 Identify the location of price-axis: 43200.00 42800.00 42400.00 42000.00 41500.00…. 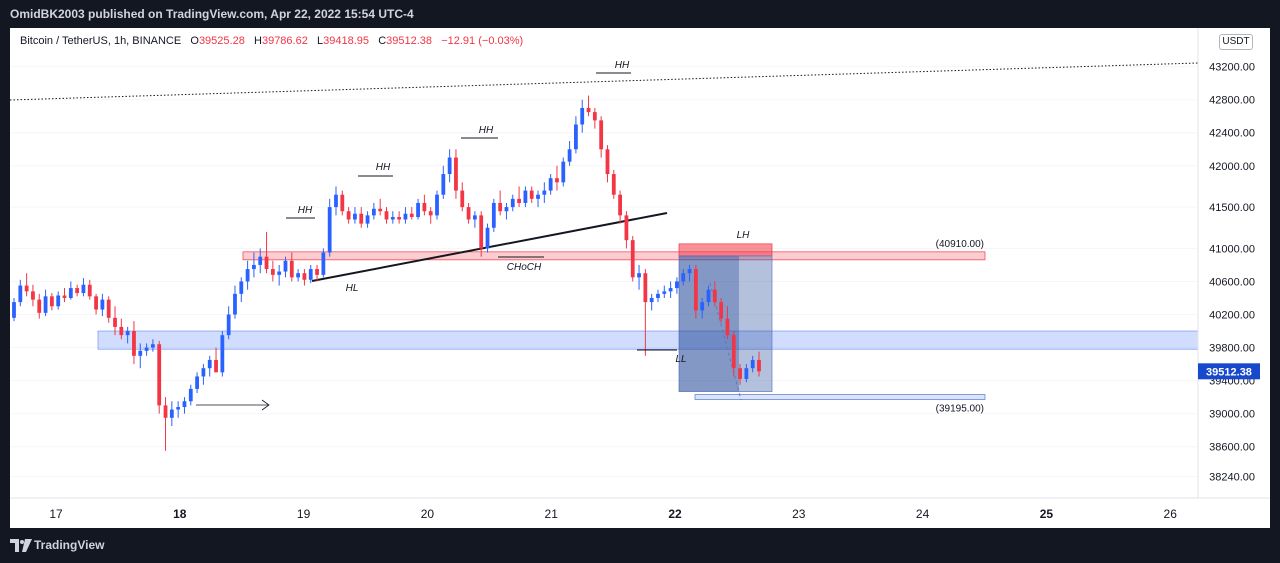
(1228, 263).